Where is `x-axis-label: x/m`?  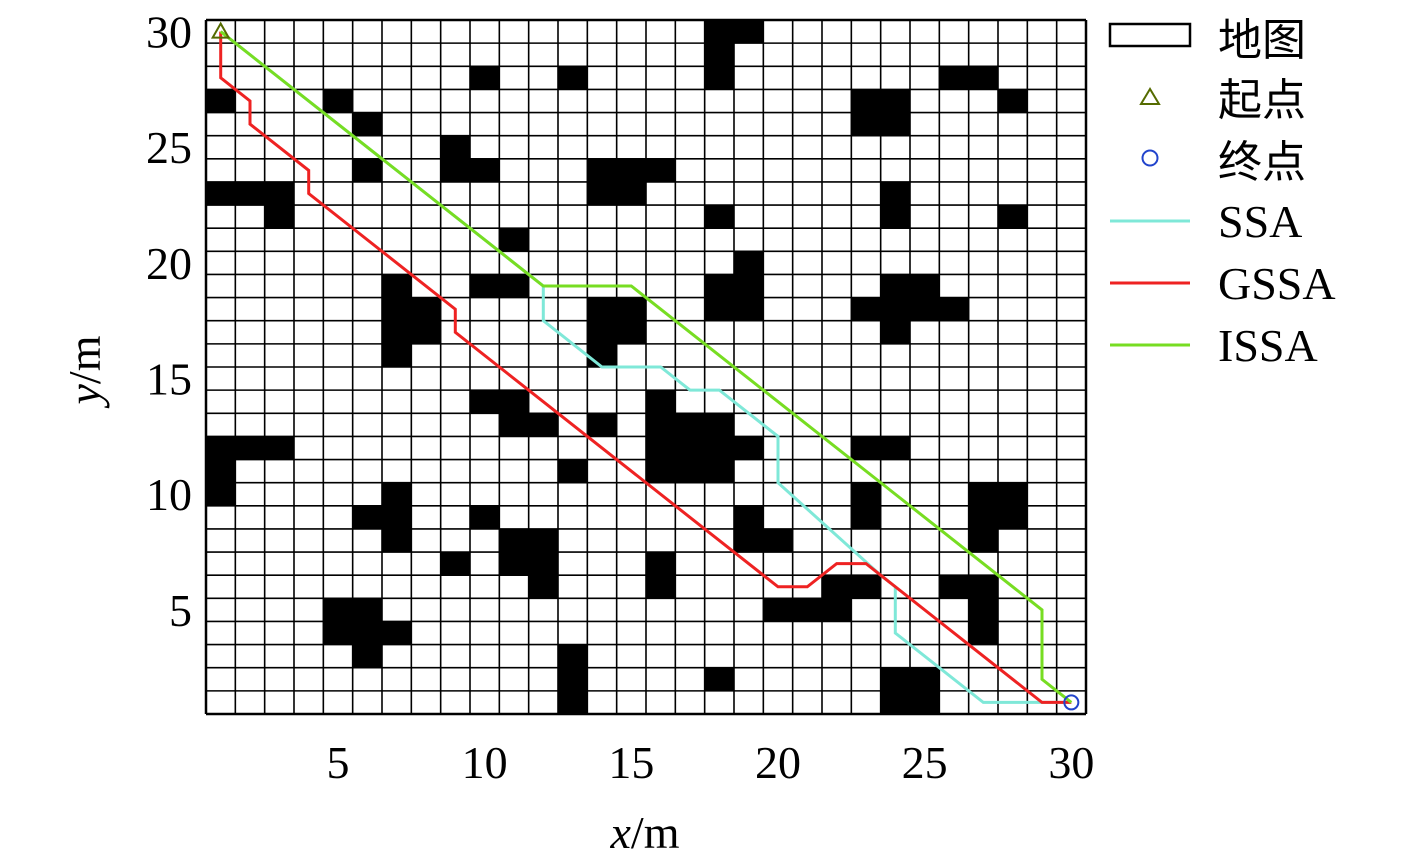 x-axis-label: x/m is located at coordinates (645, 832).